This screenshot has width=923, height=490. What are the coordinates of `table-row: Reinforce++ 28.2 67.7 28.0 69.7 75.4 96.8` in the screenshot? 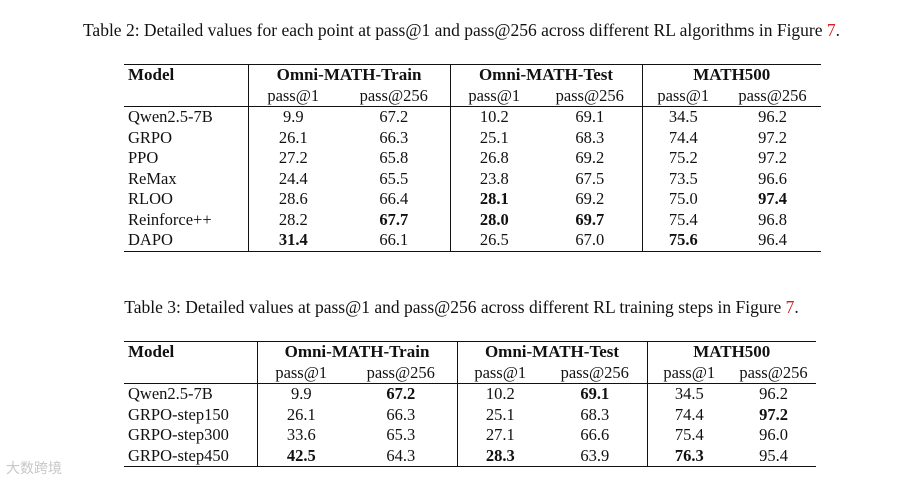 It's located at (472, 219).